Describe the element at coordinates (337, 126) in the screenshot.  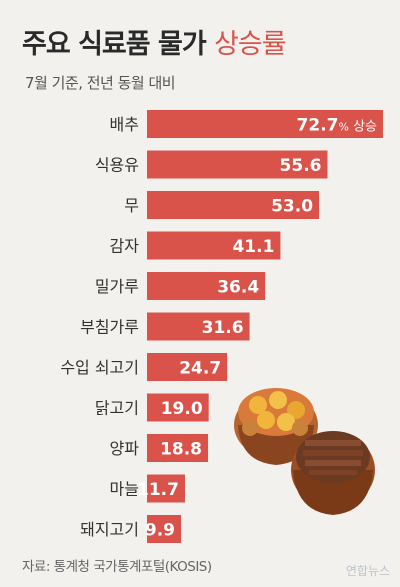
I see `value-label: 72.7% 상승` at that location.